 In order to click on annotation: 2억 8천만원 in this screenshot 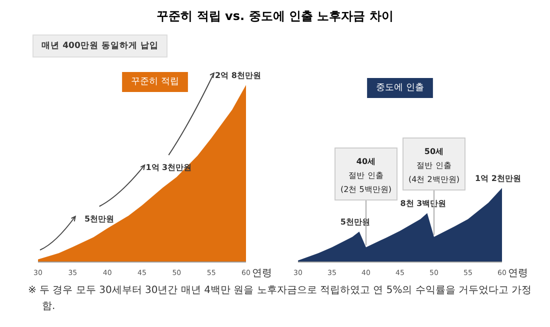, I will do `click(238, 75)`.